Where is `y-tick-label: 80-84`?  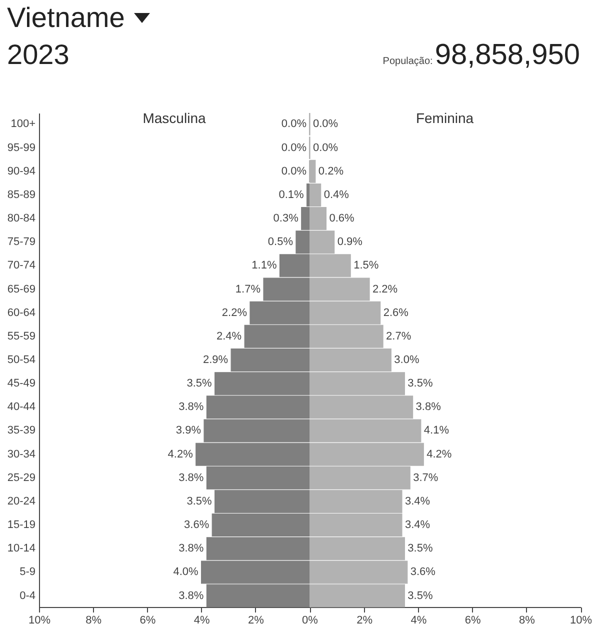 y-tick-label: 80-84 is located at coordinates (21, 218).